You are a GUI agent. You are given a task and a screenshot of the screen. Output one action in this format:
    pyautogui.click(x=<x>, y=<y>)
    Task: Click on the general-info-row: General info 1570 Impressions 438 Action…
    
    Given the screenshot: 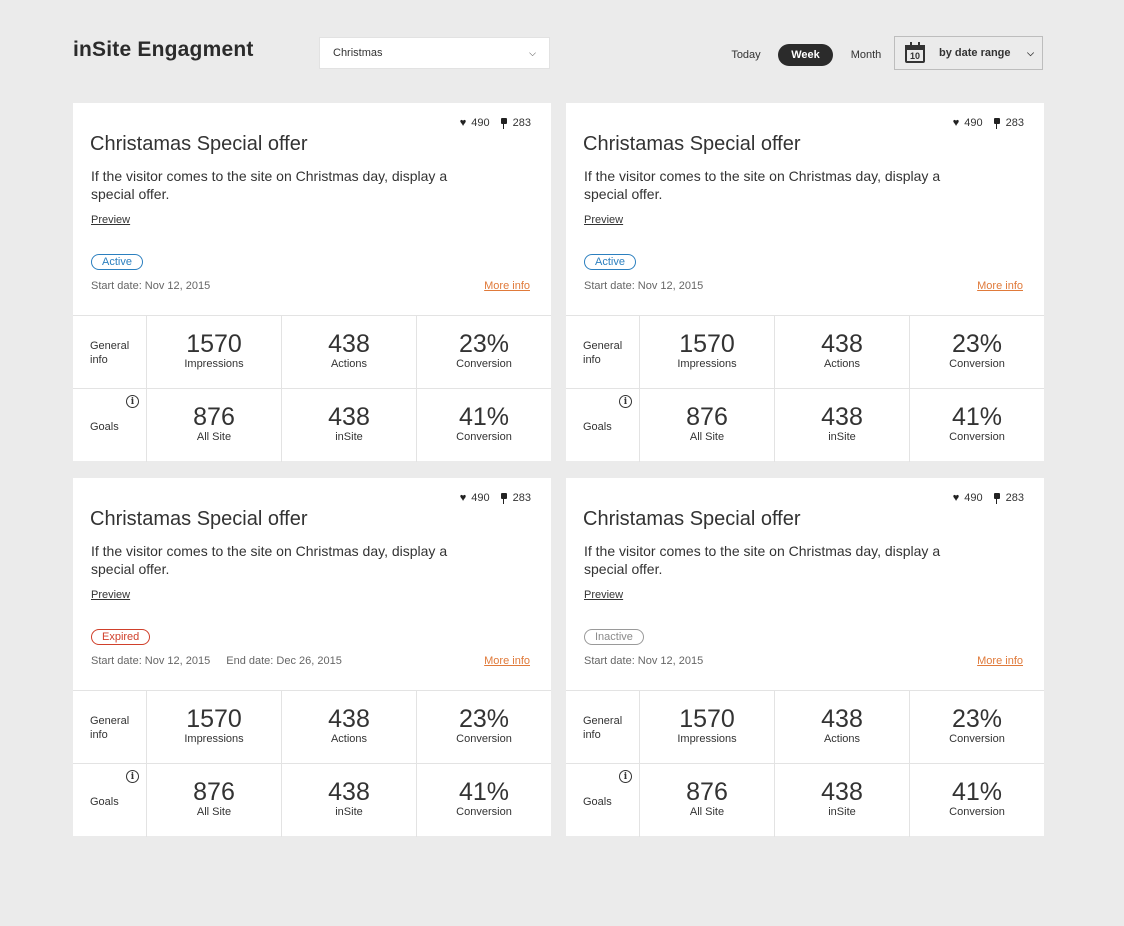 What is the action you would take?
    pyautogui.click(x=312, y=352)
    